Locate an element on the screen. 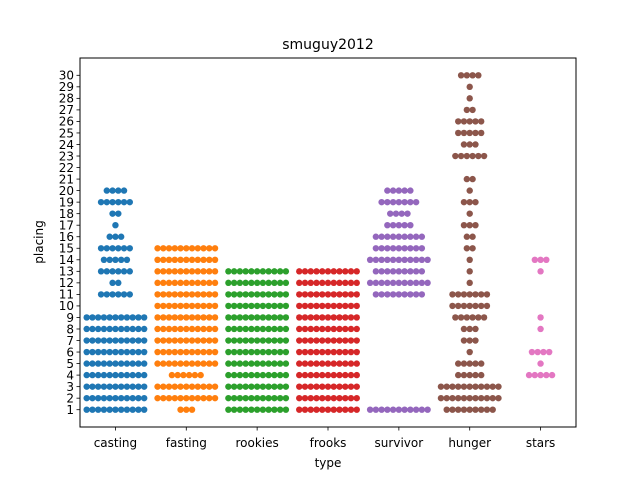  y-tick-label: 14 is located at coordinates (66, 260).